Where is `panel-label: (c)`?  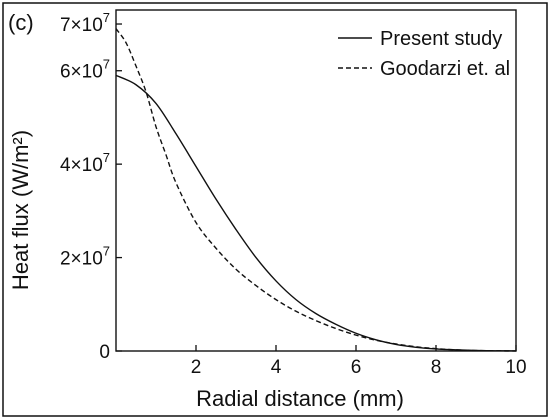
panel-label: (c) is located at coordinates (21, 22).